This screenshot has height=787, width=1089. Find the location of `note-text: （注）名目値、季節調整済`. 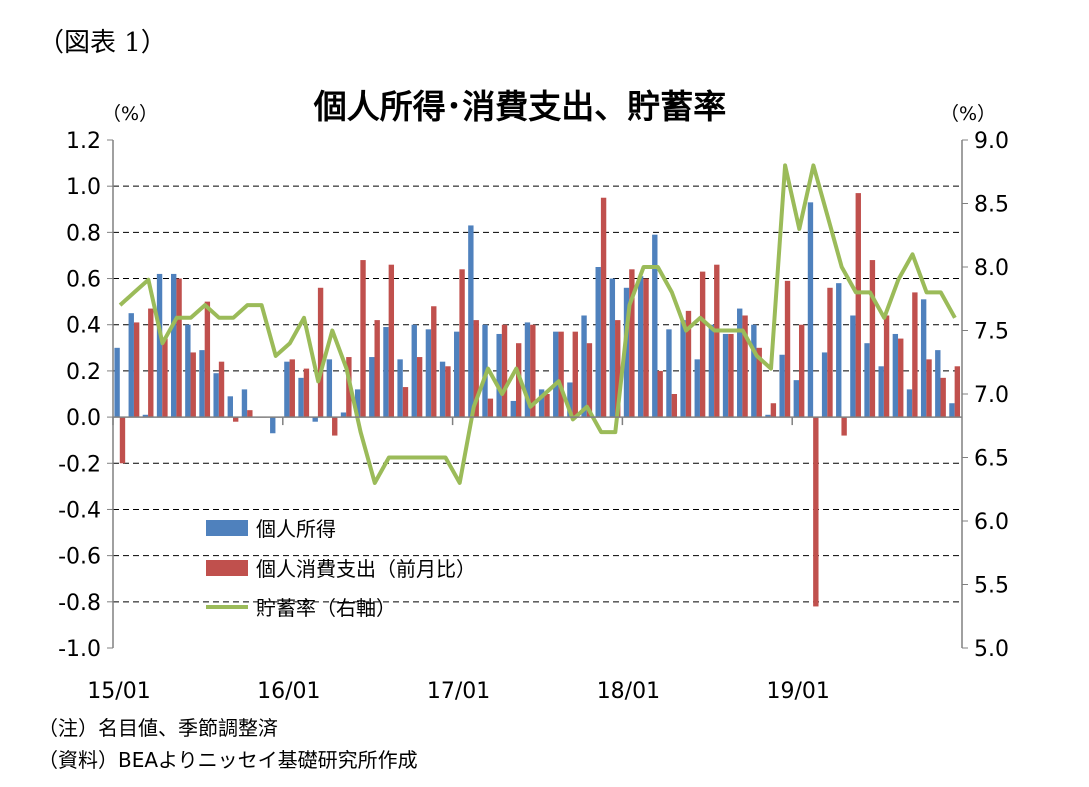

note-text: （注）名目値、季節調整済 is located at coordinates (158, 728).